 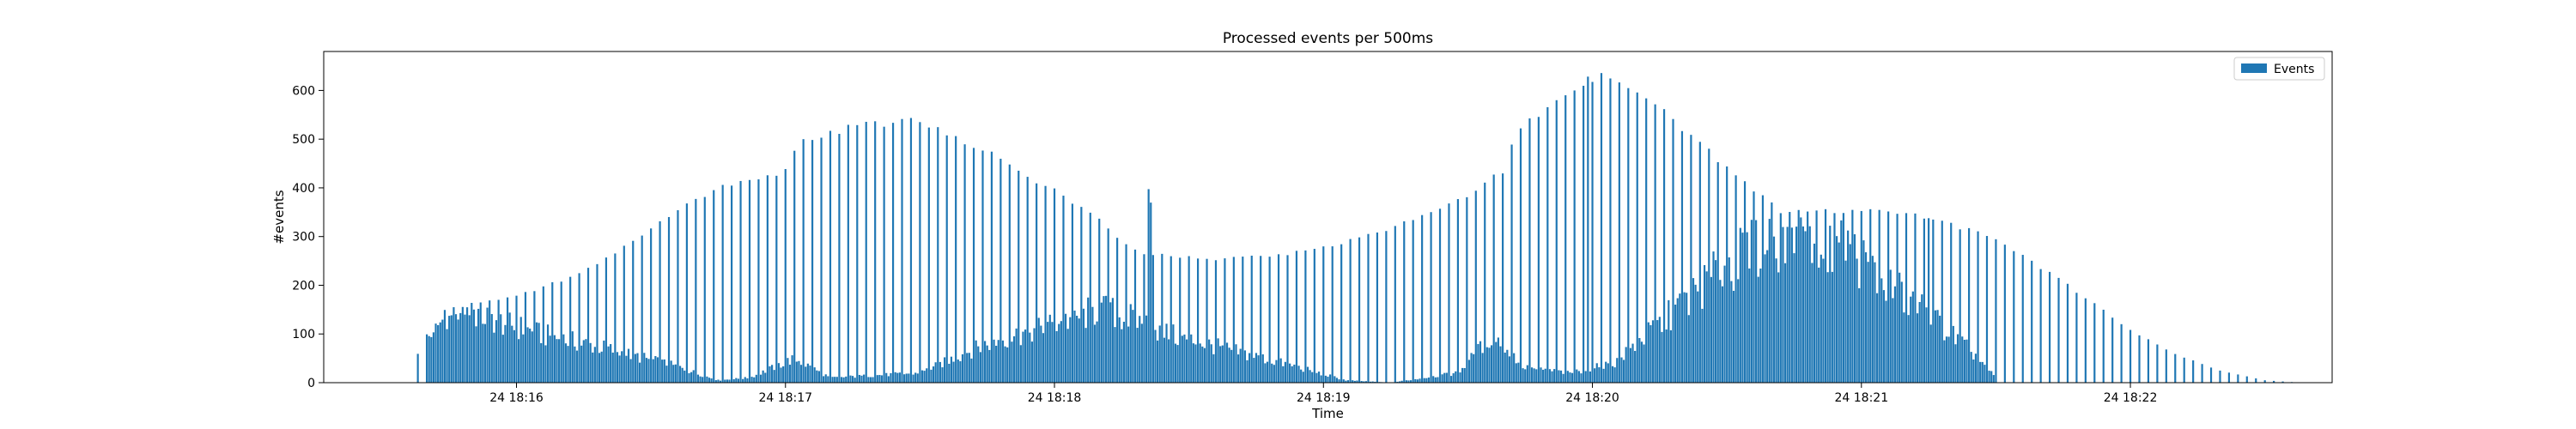 What do you see at coordinates (516, 398) in the screenshot?
I see `x-tick-label: 24 18:16` at bounding box center [516, 398].